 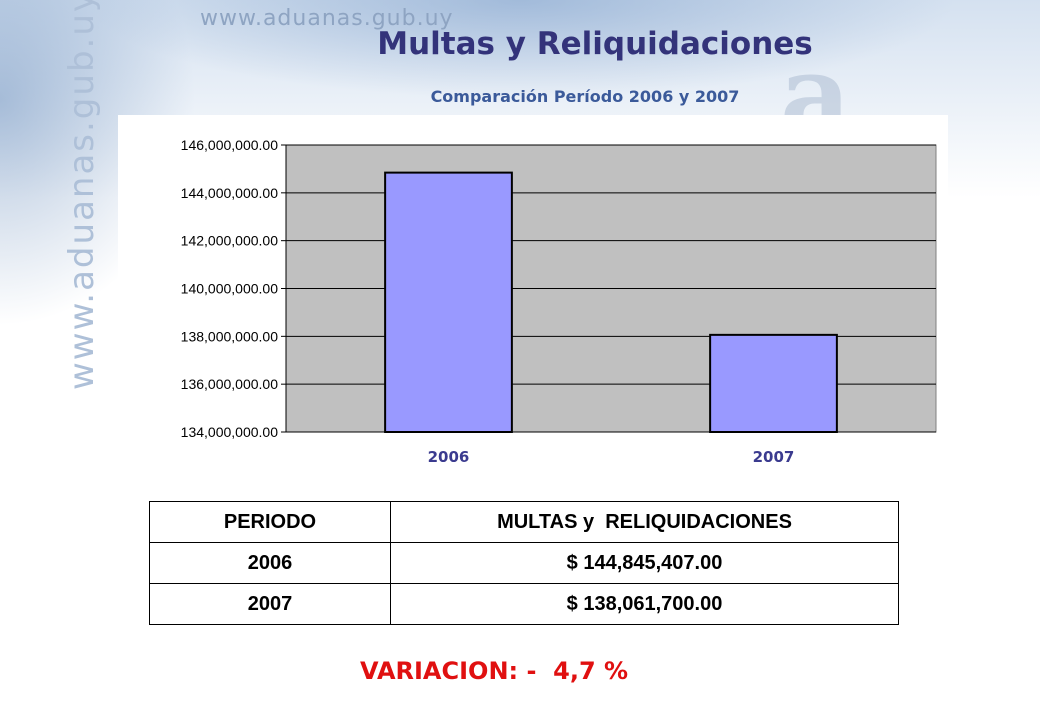 I want to click on y-tick-label: 136,000,000.00, so click(x=230, y=384).